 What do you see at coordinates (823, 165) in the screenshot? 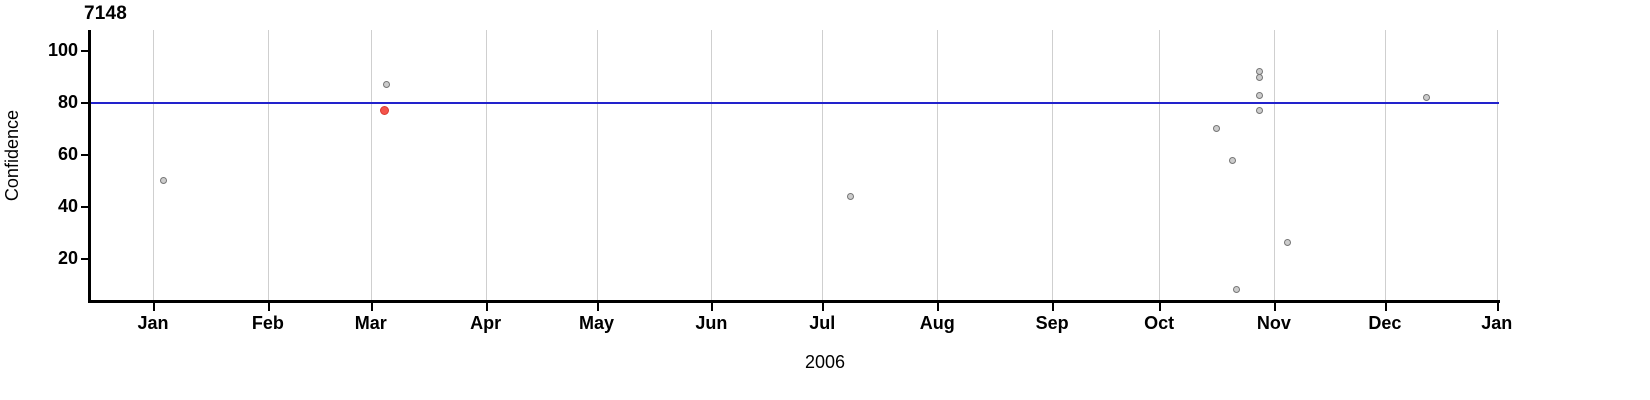
I see `gridline-jul` at bounding box center [823, 165].